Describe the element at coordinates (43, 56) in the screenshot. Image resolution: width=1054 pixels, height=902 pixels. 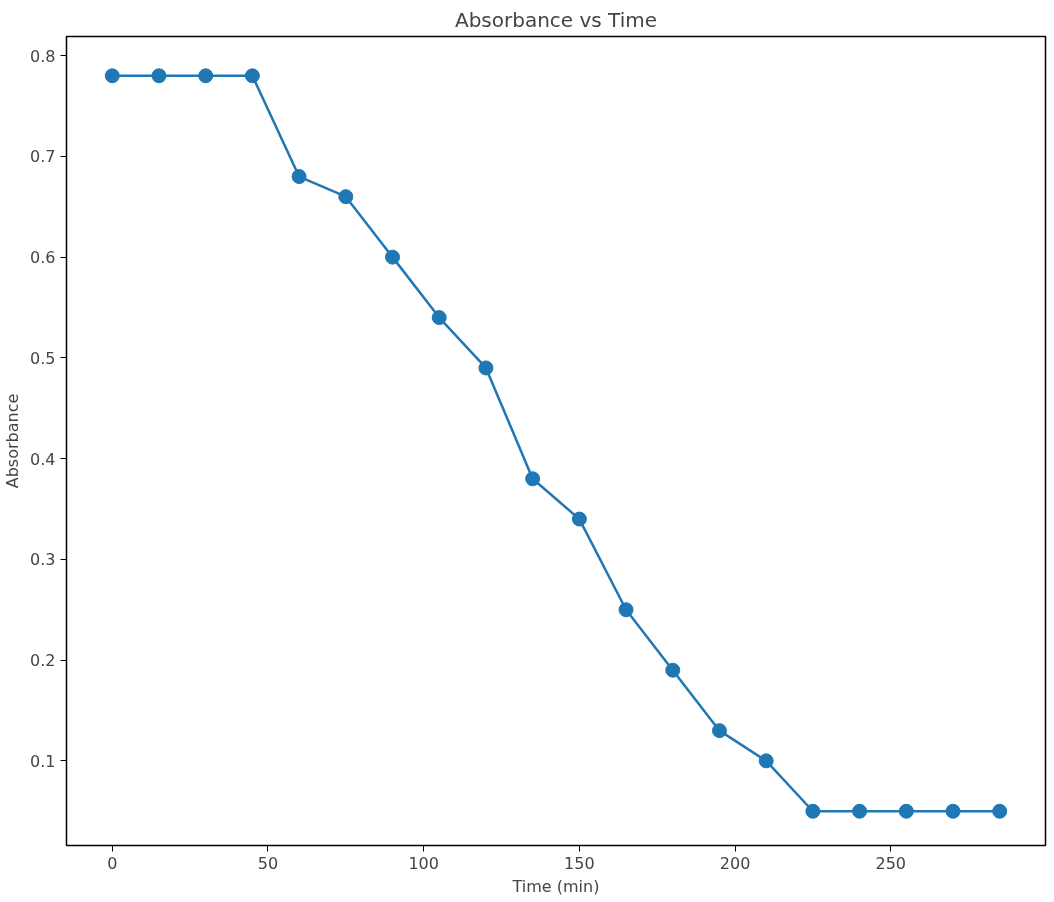
I see `y-tick-label: 0.8` at that location.